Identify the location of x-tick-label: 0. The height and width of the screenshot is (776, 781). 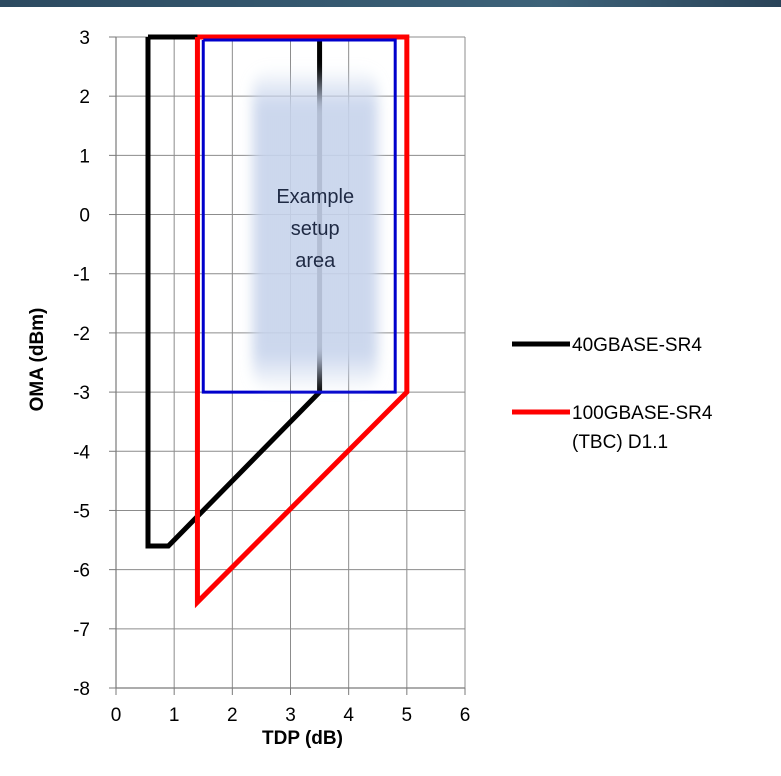
(116, 715).